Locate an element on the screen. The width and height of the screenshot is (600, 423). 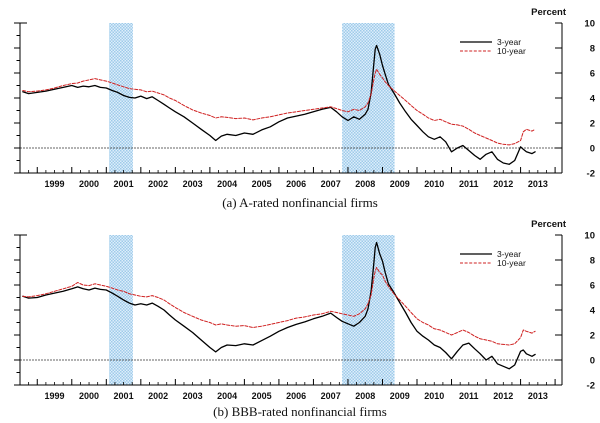
chart-b-caption: (b) BBB-rated nonfinancial firms is located at coordinates (300, 411).